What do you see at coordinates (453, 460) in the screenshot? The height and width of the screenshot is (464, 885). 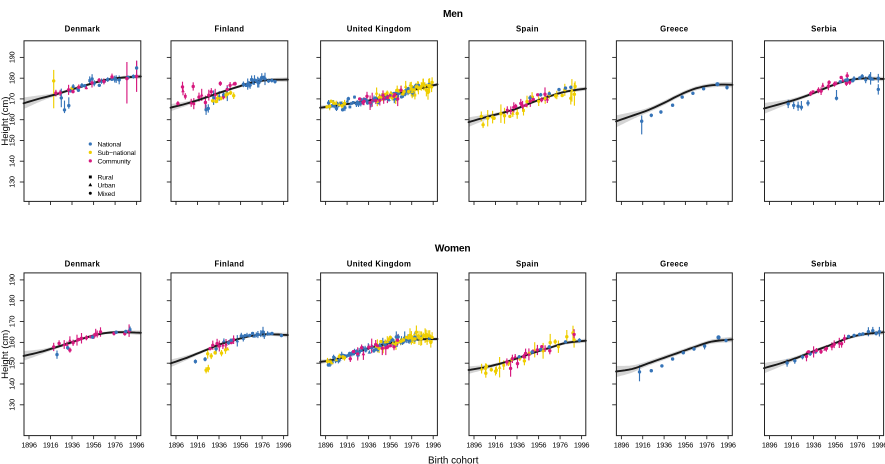 I see `svg-text: Birth cohort` at bounding box center [453, 460].